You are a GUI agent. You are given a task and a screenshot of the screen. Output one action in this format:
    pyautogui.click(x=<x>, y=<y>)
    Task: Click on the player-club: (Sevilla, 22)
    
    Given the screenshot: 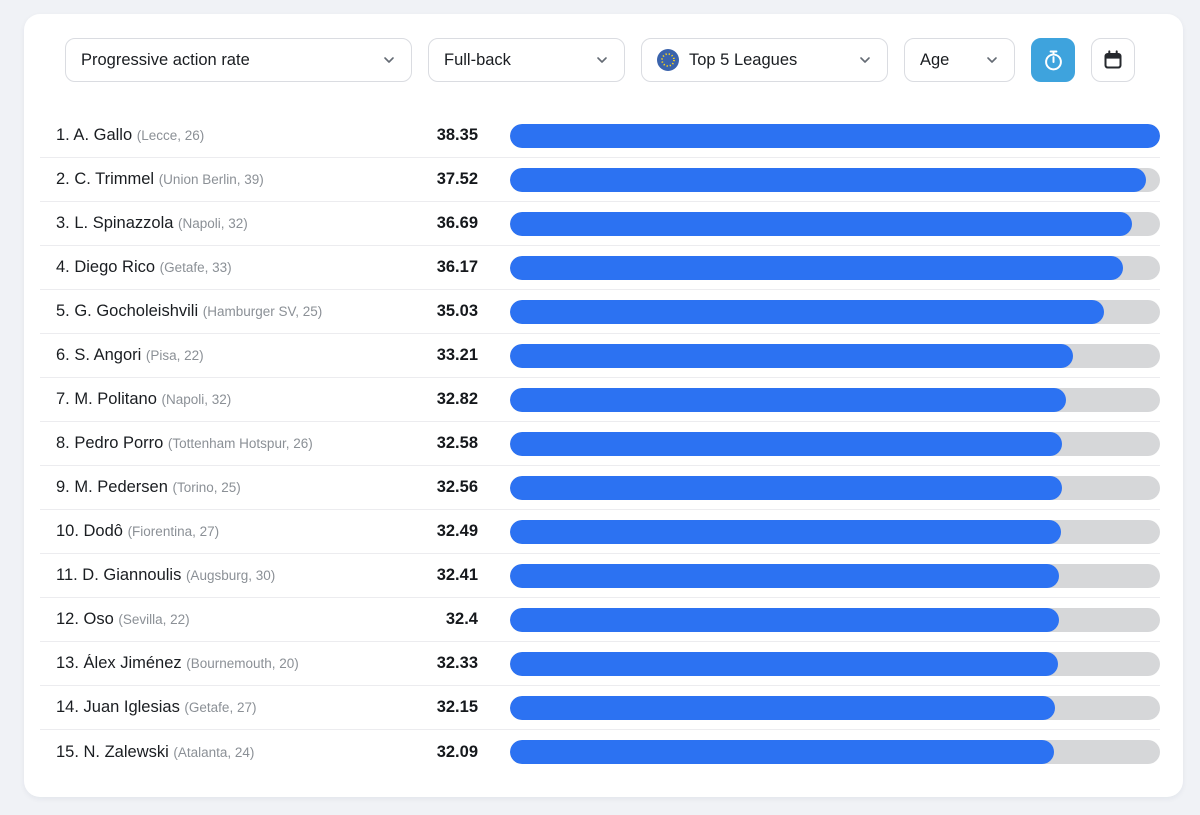 What is the action you would take?
    pyautogui.click(x=154, y=619)
    